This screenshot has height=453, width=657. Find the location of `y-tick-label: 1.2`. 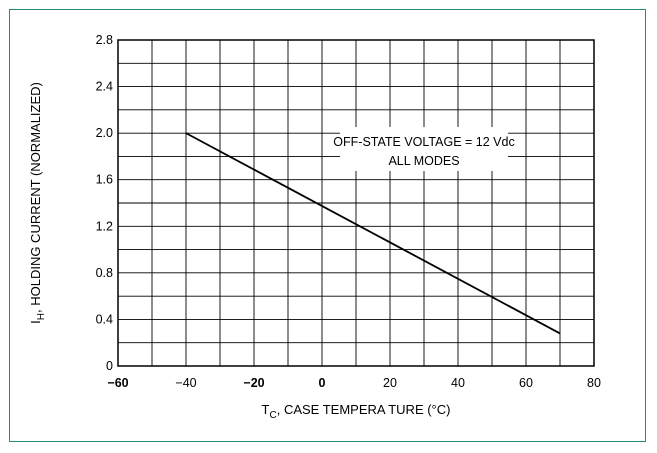

y-tick-label: 1.2 is located at coordinates (104, 226).